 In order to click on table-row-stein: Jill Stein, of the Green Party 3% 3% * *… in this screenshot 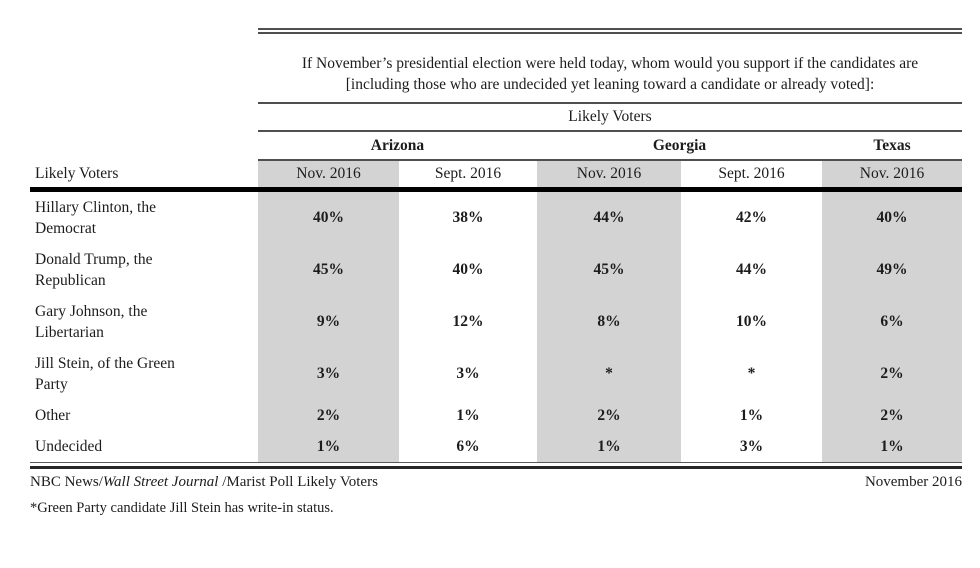, I will do `click(496, 374)`.